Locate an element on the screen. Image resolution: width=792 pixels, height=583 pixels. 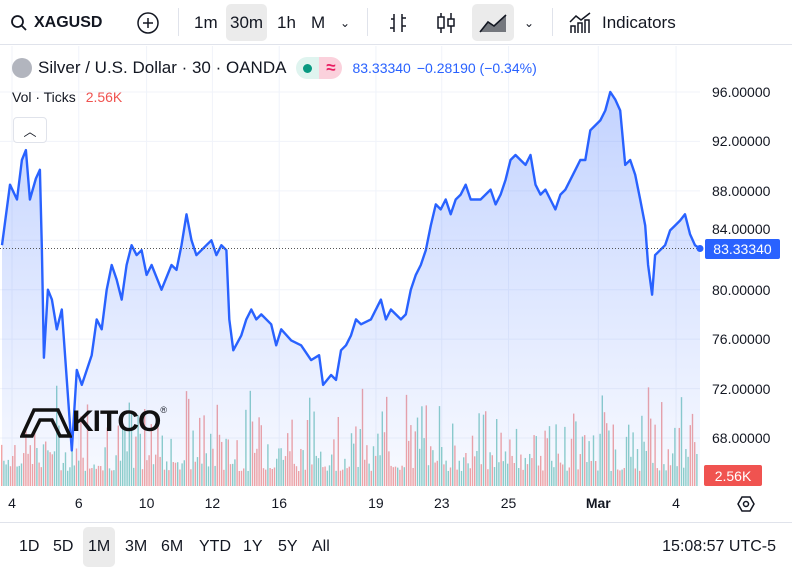
volume-bar is located at coordinates (2, 465).